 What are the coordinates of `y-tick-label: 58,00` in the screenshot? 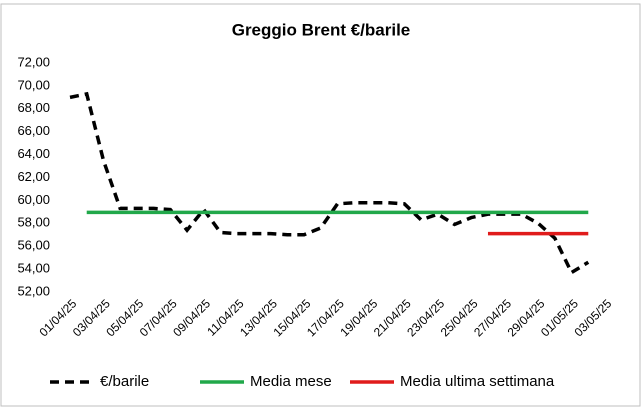 It's located at (33, 222).